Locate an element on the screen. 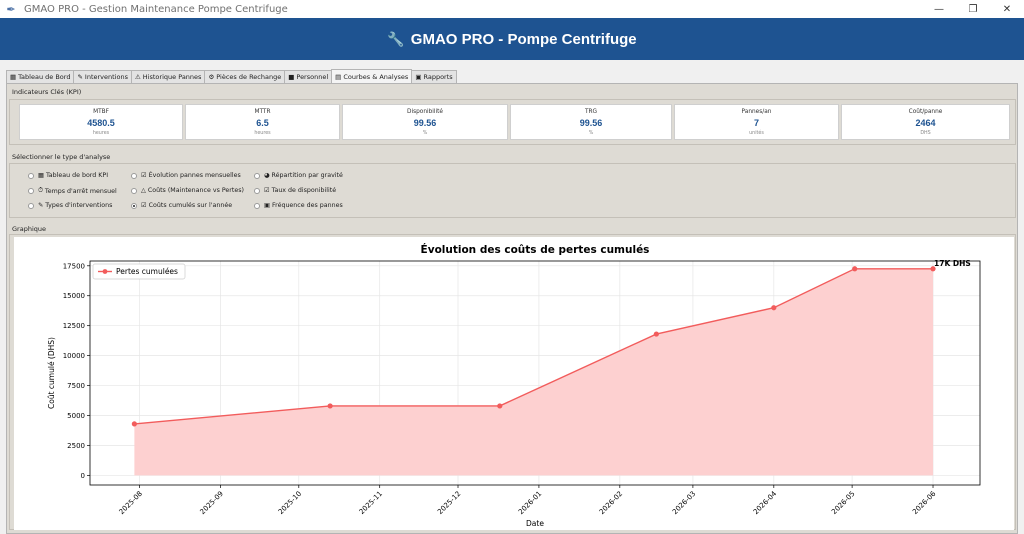 Image resolution: width=1024 pixels, height=534 pixels. x-tick-label: 2025-08 is located at coordinates (131, 503).